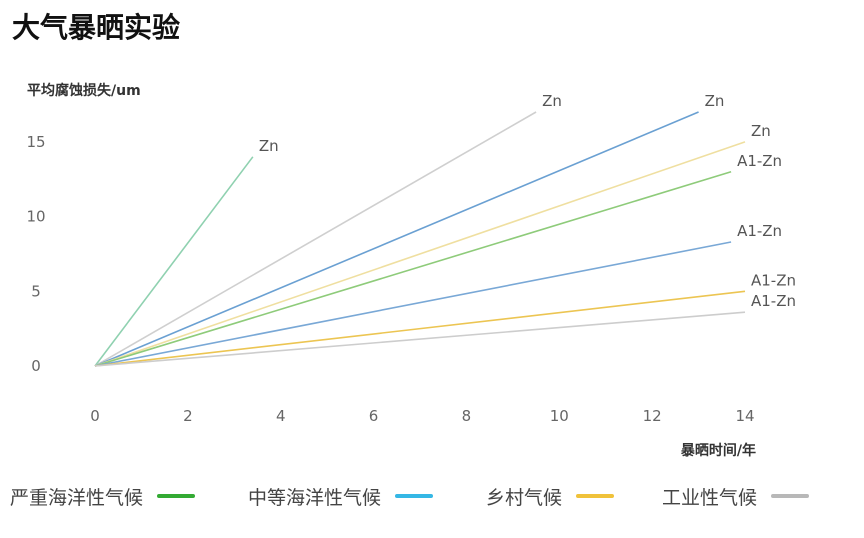 The image size is (864, 538). What do you see at coordinates (718, 450) in the screenshot?
I see `x-axis-label: 暴晒时间/年` at bounding box center [718, 450].